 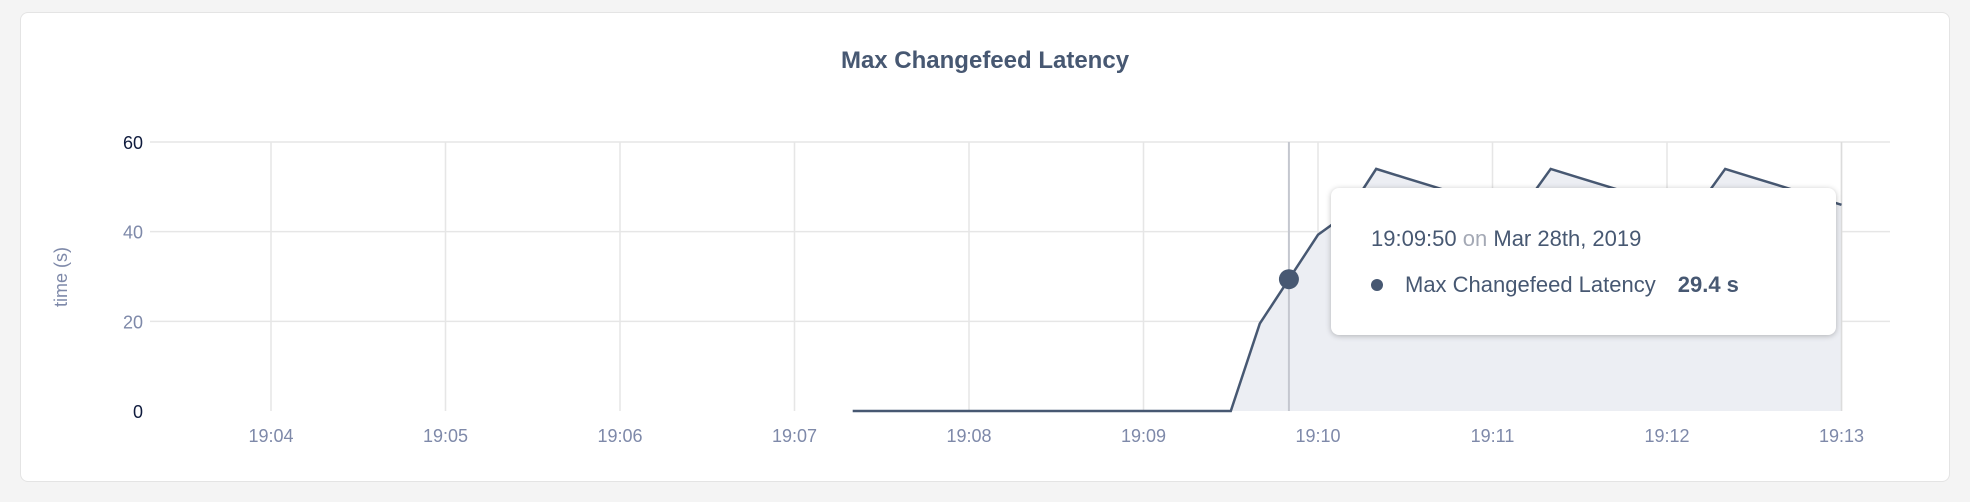 I want to click on x-tick-label: 19:07, so click(x=794, y=436).